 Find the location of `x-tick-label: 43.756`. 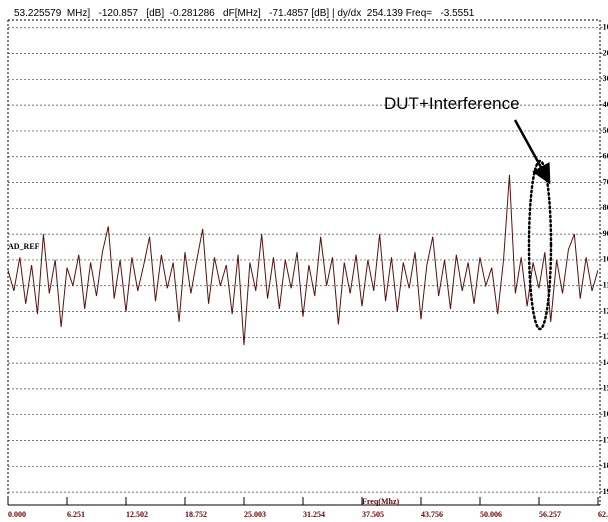

x-tick-label: 43.756 is located at coordinates (432, 514).